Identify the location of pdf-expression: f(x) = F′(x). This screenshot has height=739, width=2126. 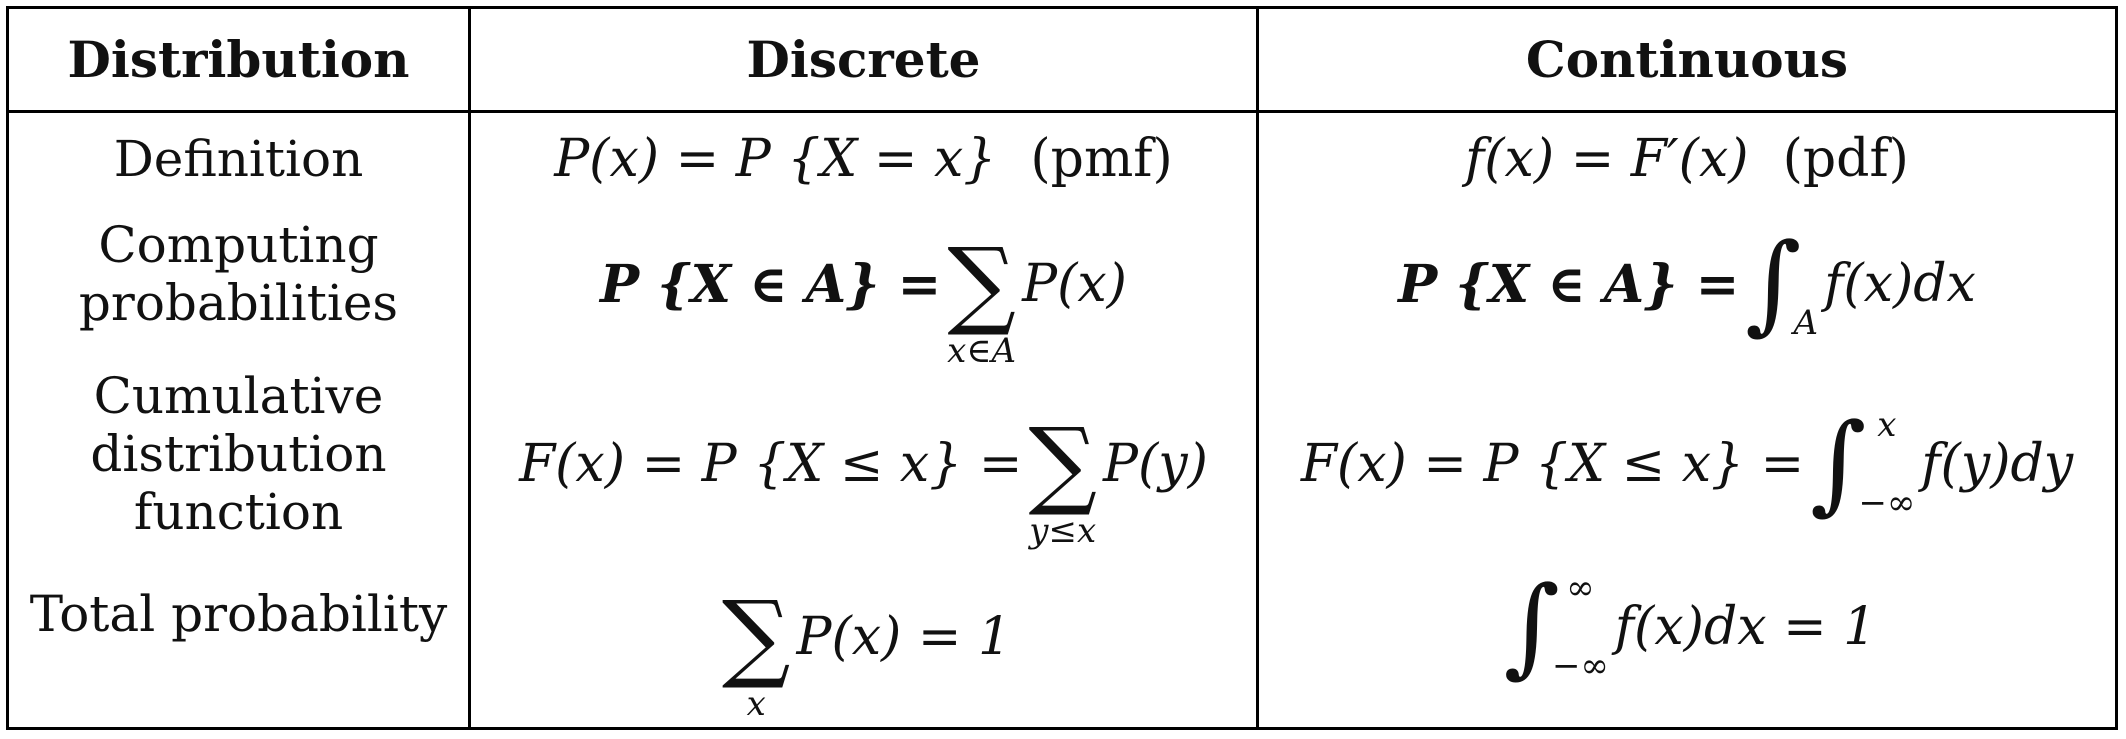
(1607, 159).